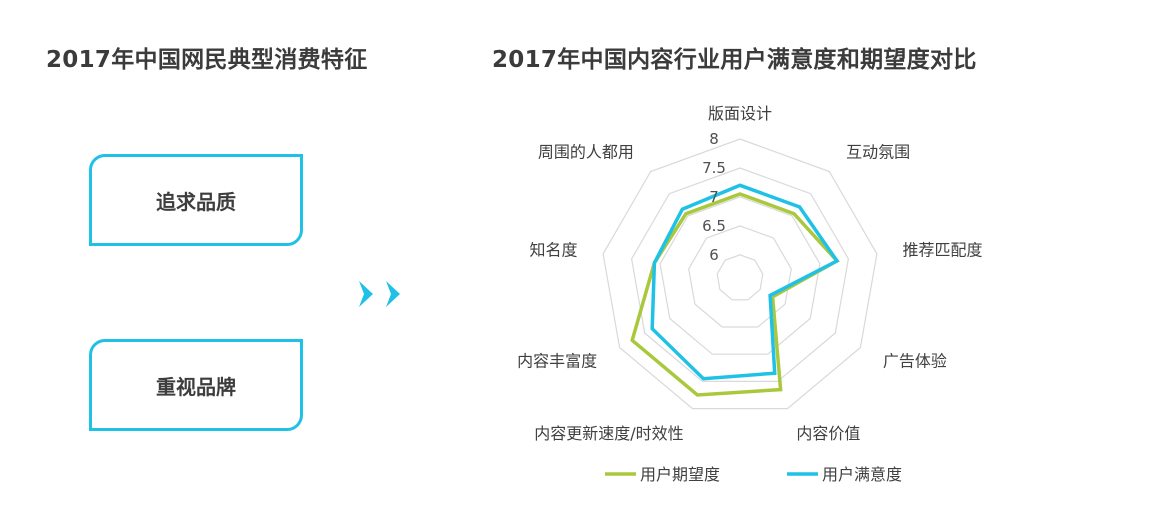 Image resolution: width=1175 pixels, height=506 pixels. I want to click on category-label-6: 内容丰富度, so click(557, 361).